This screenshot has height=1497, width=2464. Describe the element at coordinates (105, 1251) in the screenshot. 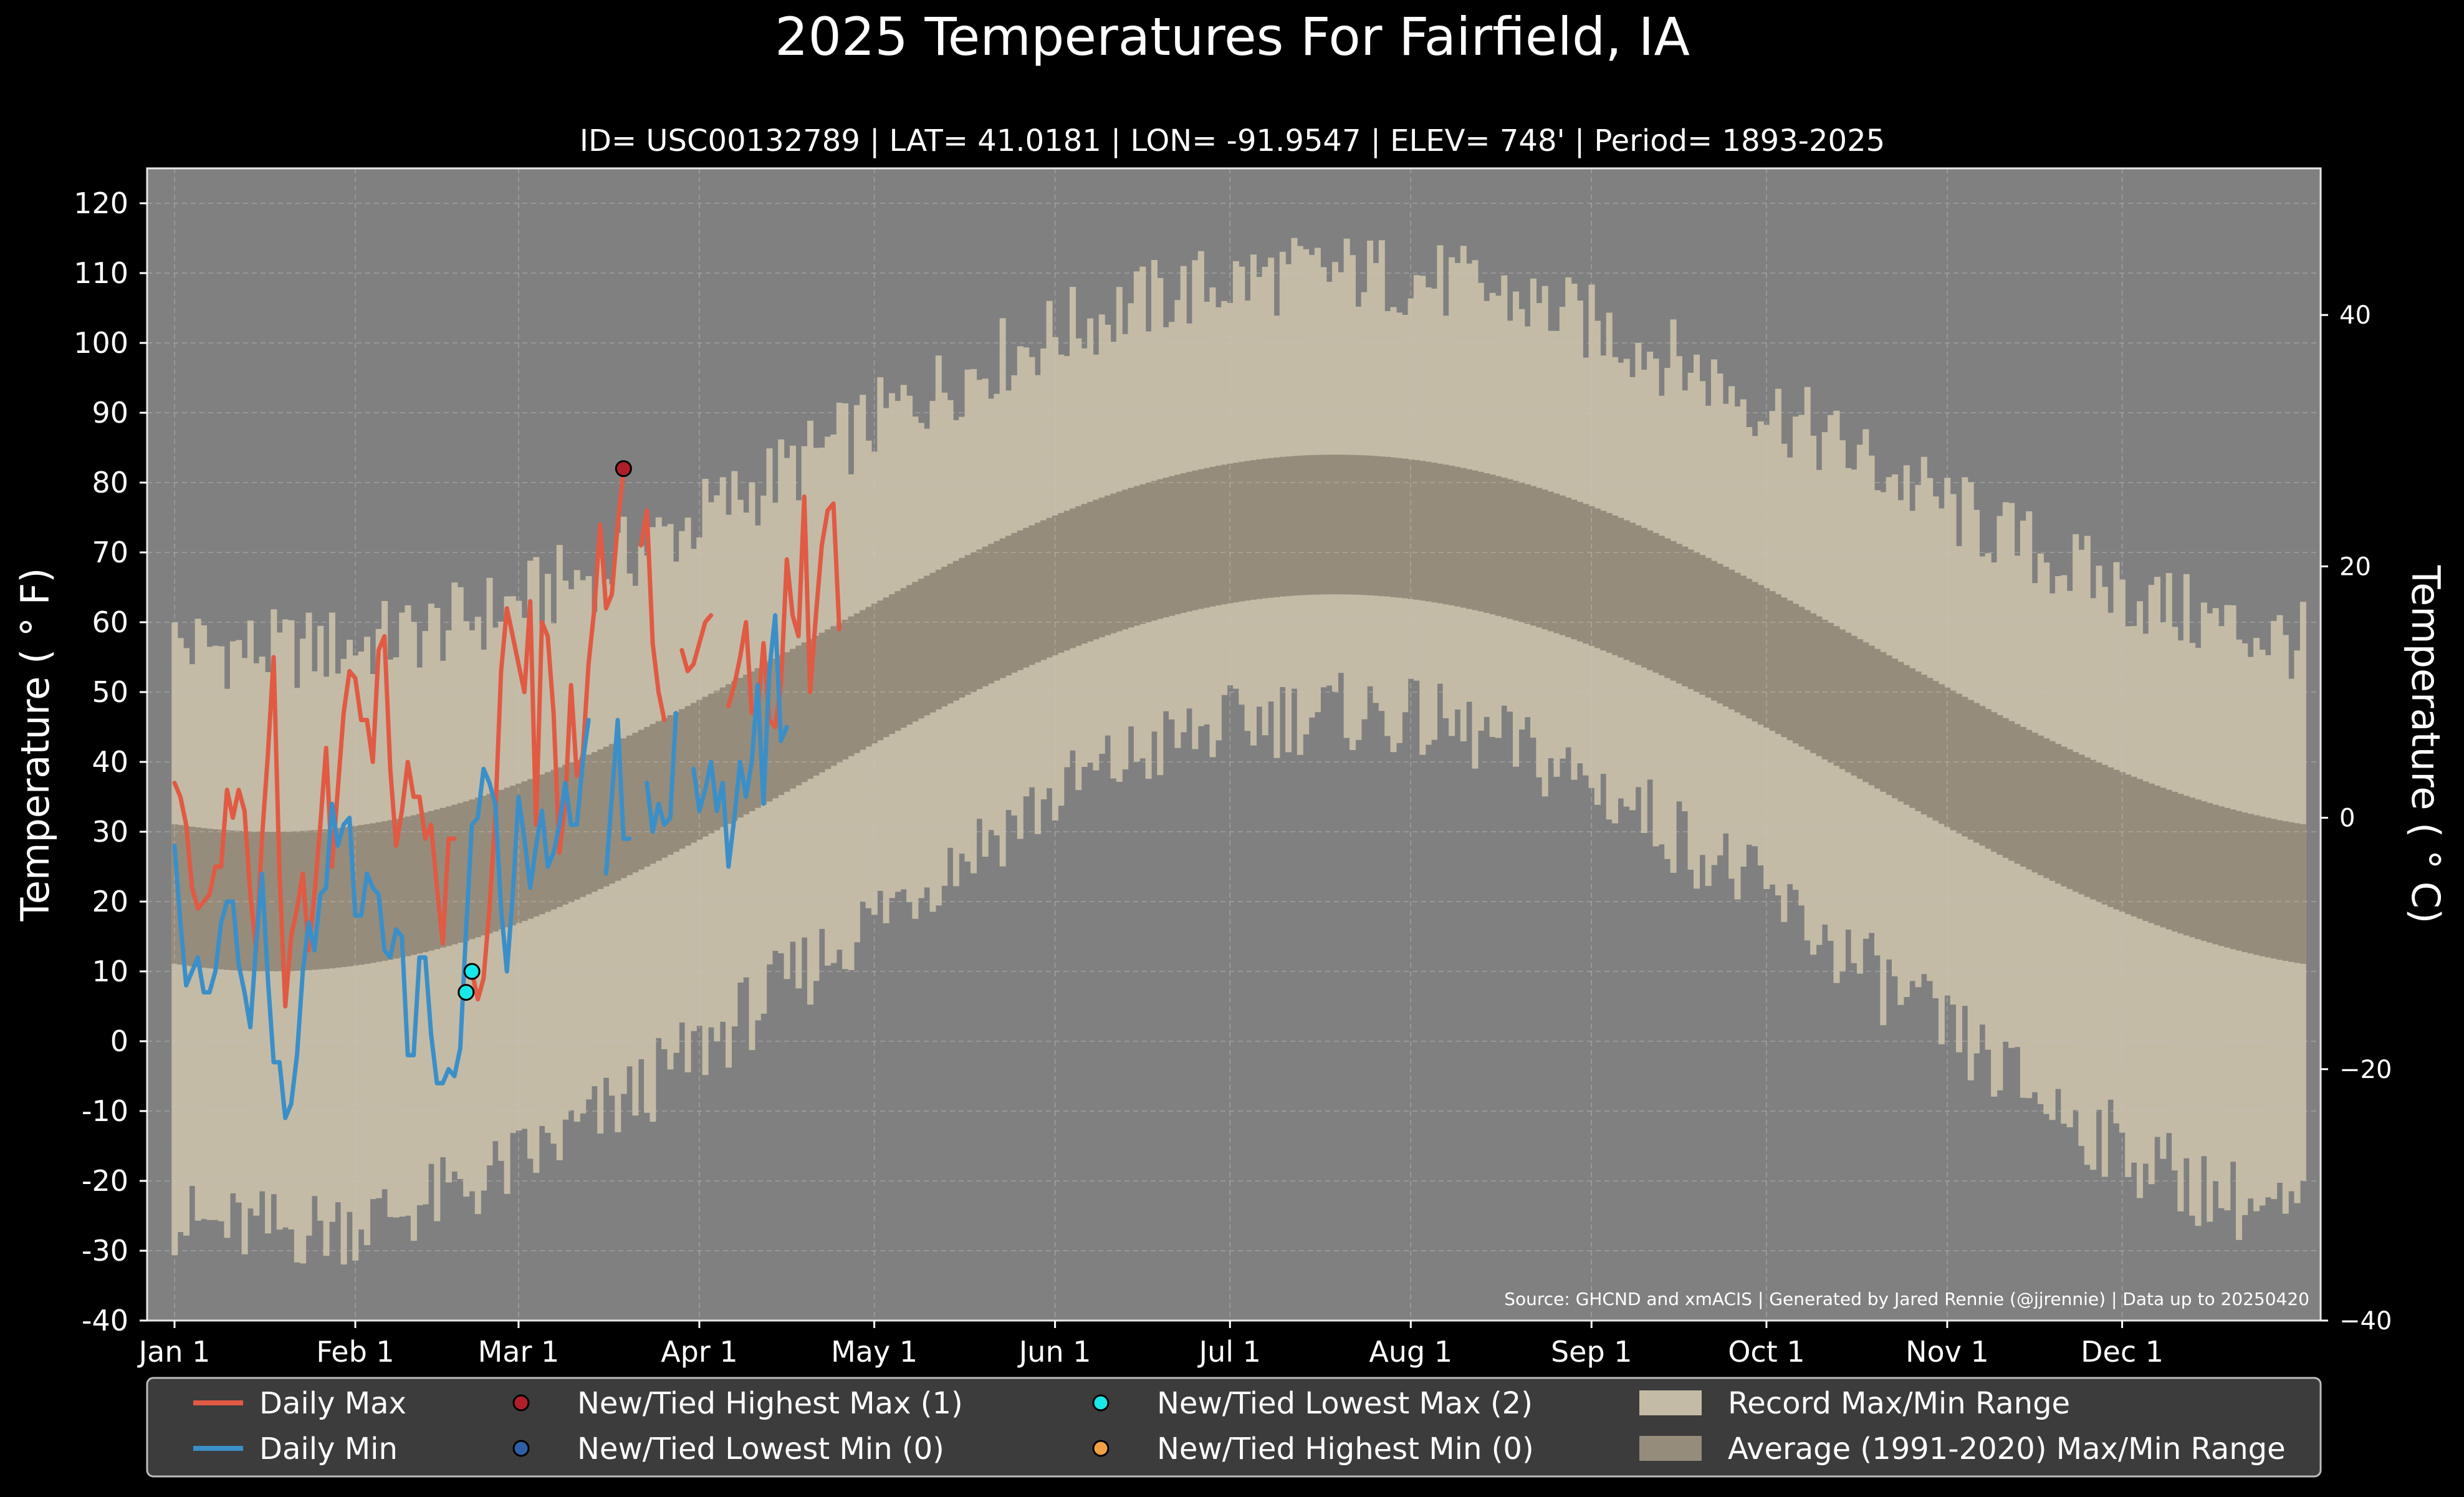

I see `y-tick-label: -30` at that location.